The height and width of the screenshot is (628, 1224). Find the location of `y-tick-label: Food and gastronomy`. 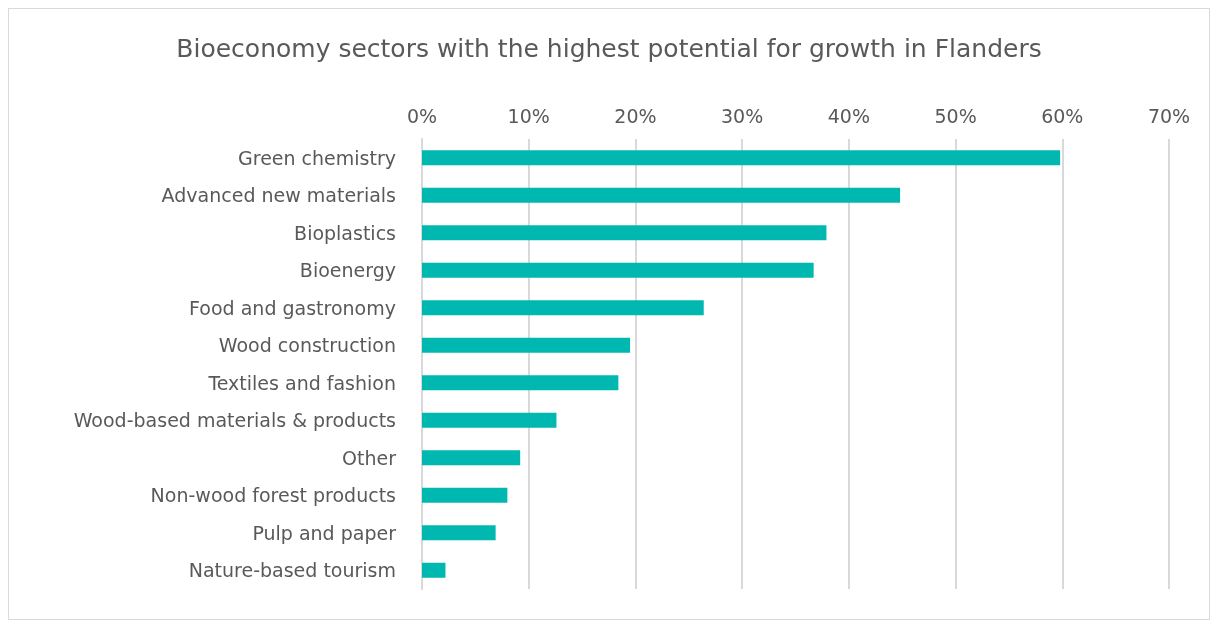

y-tick-label: Food and gastronomy is located at coordinates (292, 307).